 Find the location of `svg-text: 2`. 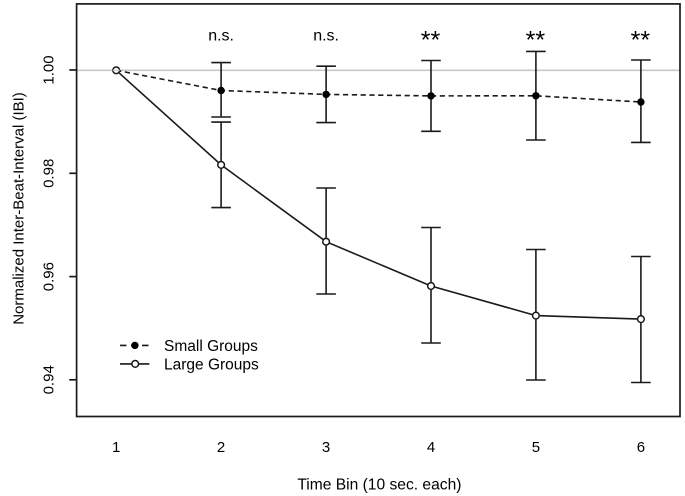

svg-text: 2 is located at coordinates (221, 447).